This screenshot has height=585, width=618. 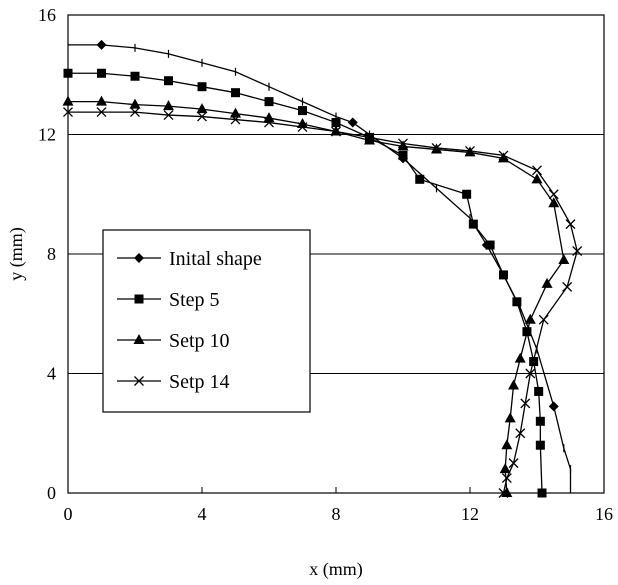 I want to click on legend-item: Step 5, so click(x=168, y=300).